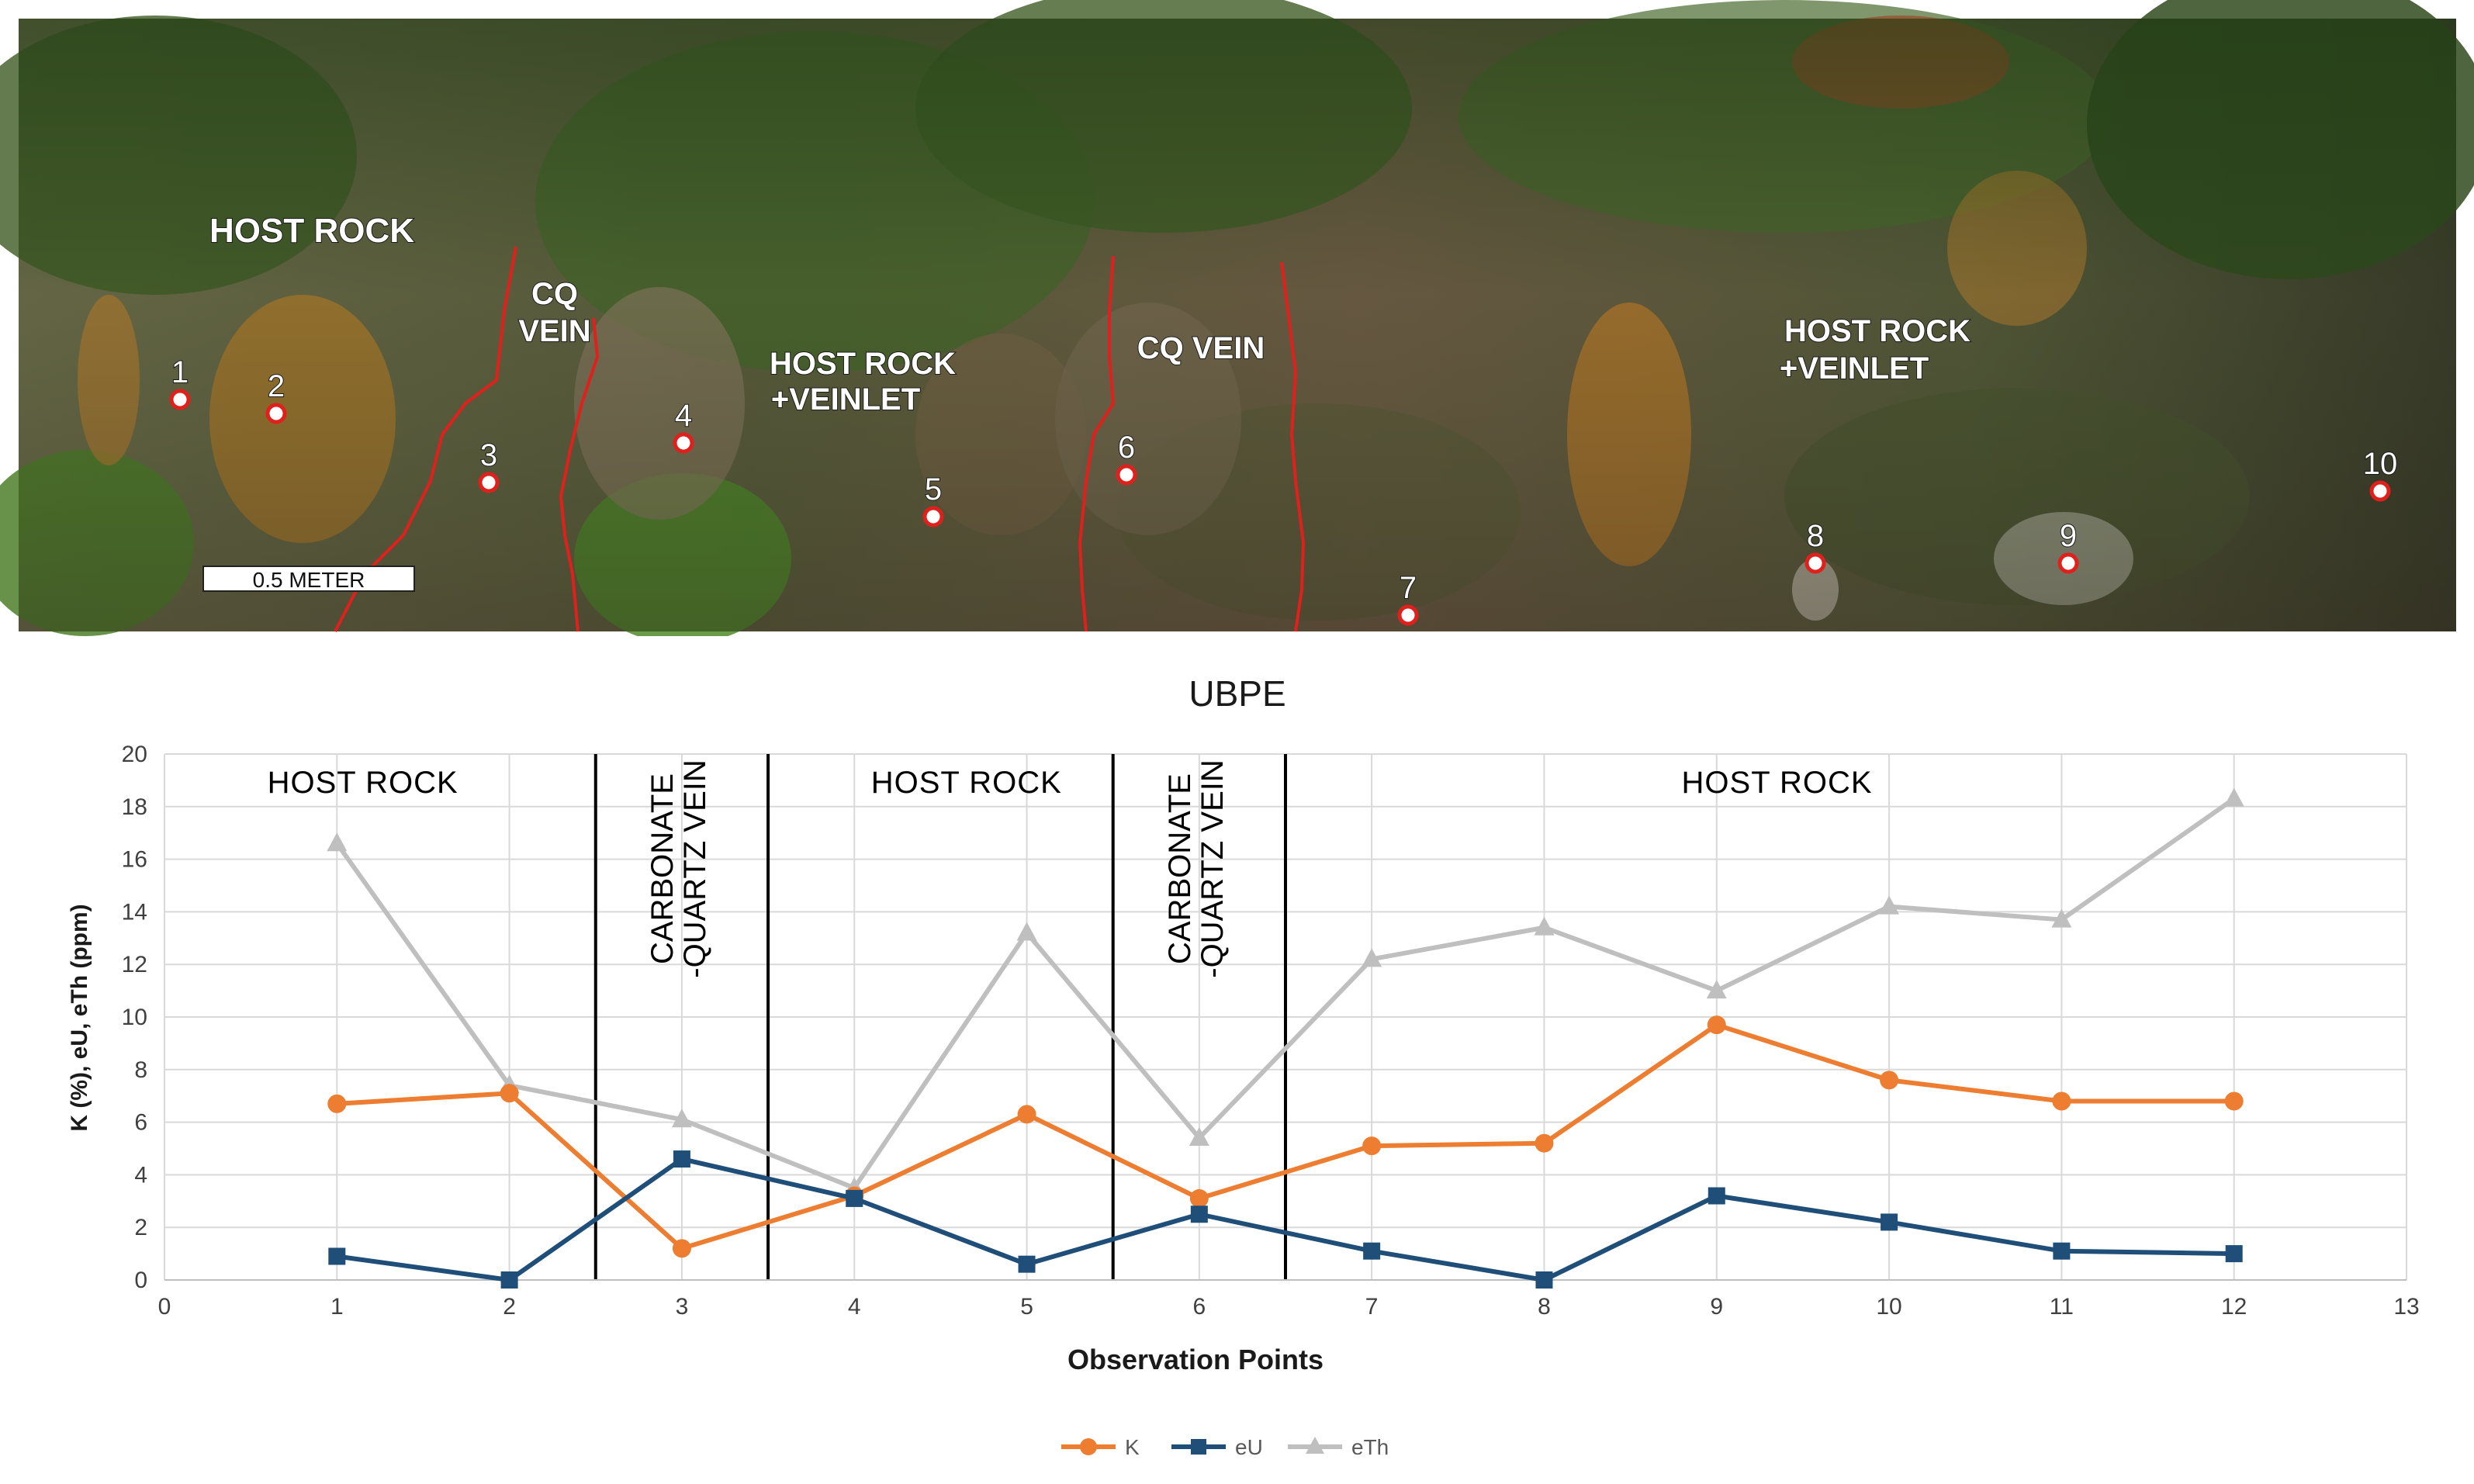  I want to click on legend-label-K: K, so click(1133, 1447).